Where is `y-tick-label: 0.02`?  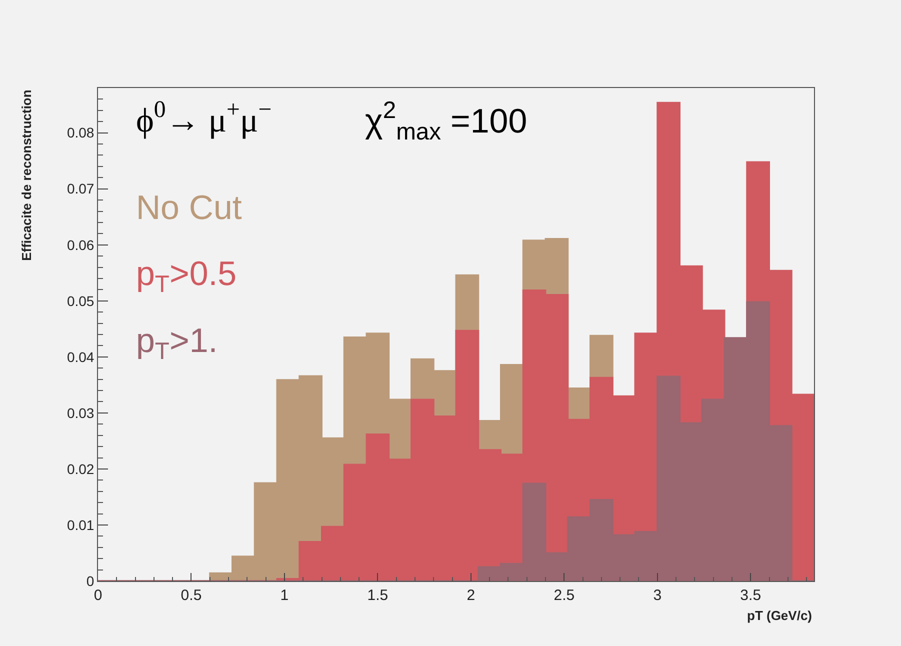 y-tick-label: 0.02 is located at coordinates (80, 468).